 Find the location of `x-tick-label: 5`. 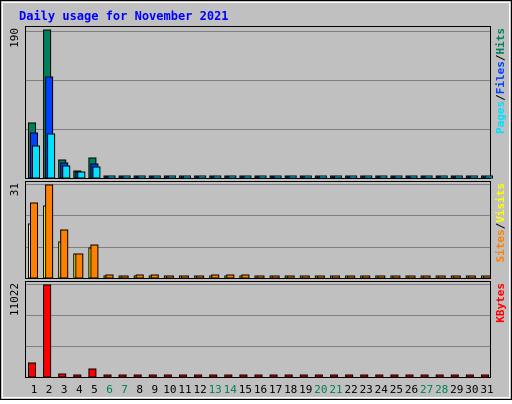

x-tick-label: 5 is located at coordinates (94, 389).